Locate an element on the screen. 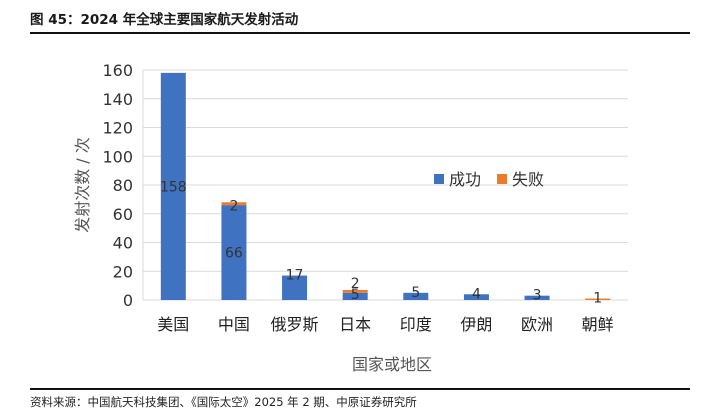  top-rule is located at coordinates (360, 33).